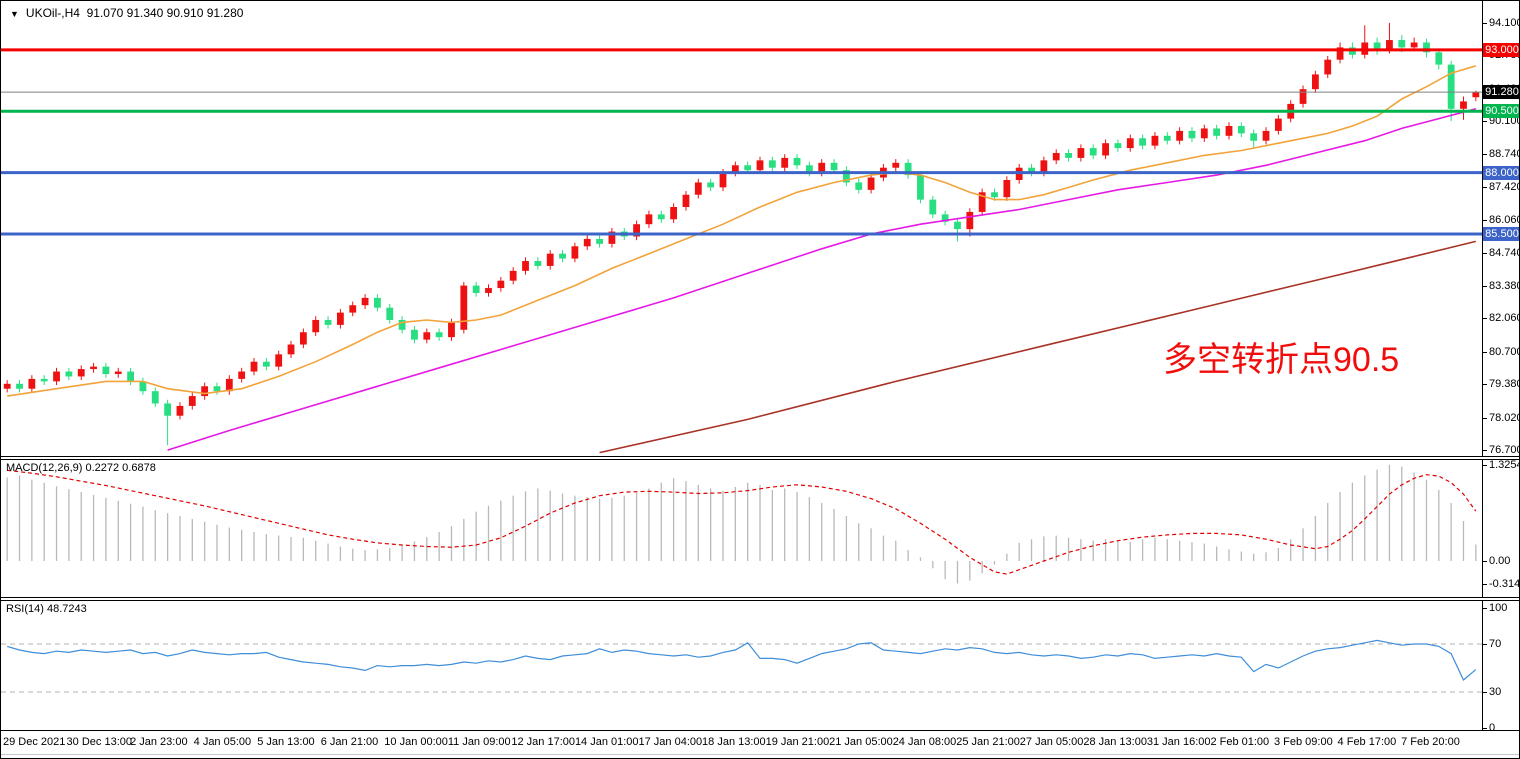 This screenshot has height=759, width=1520. Describe the element at coordinates (1115, 742) in the screenshot. I see `time-axis-label: 28 Jan 13:00` at that location.